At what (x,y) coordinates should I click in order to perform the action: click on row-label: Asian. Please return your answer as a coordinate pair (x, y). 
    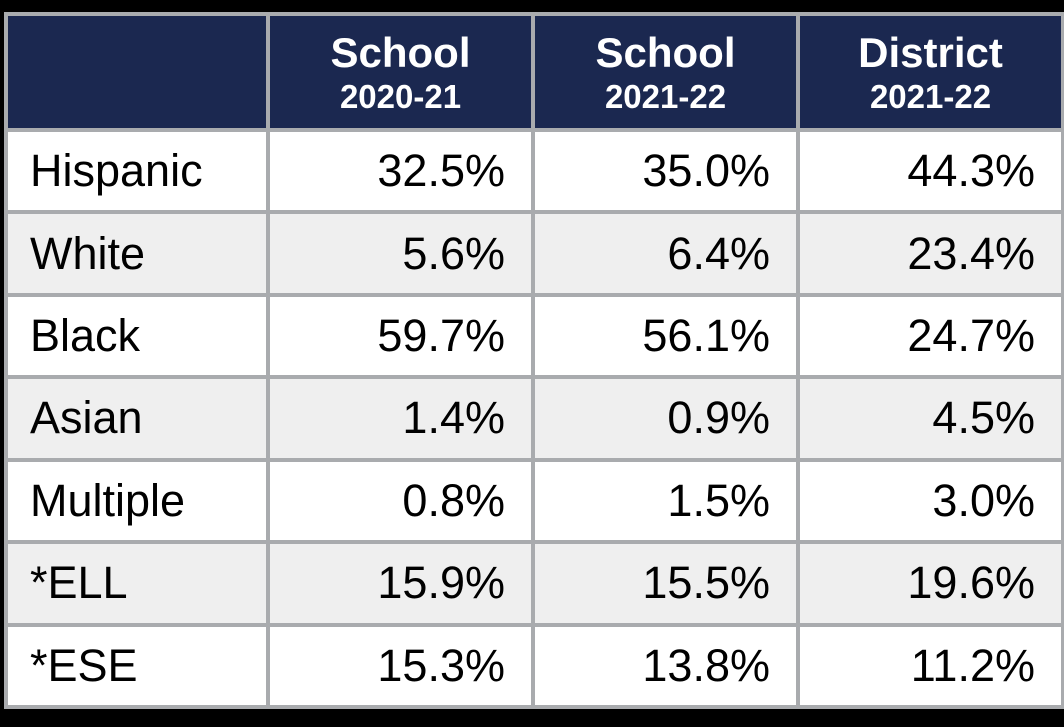
    Looking at the image, I should click on (137, 418).